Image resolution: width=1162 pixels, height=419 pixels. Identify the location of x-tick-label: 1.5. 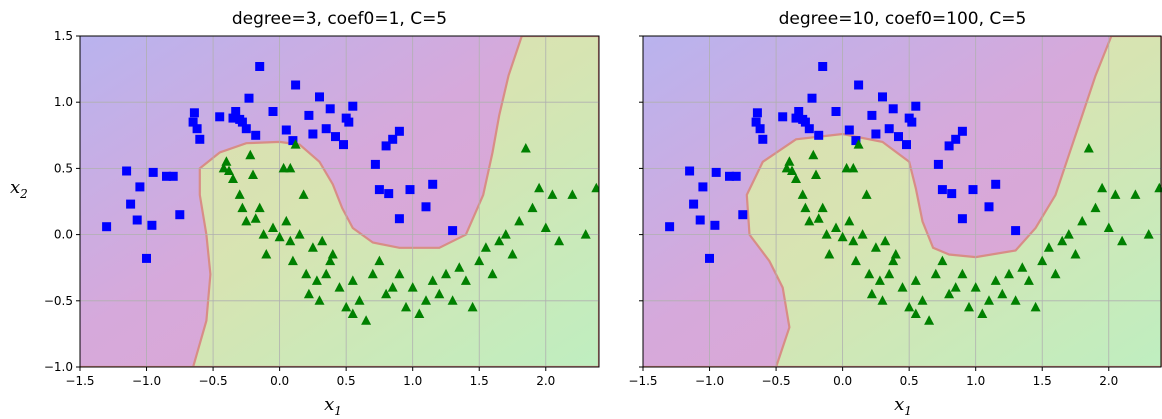
(479, 381).